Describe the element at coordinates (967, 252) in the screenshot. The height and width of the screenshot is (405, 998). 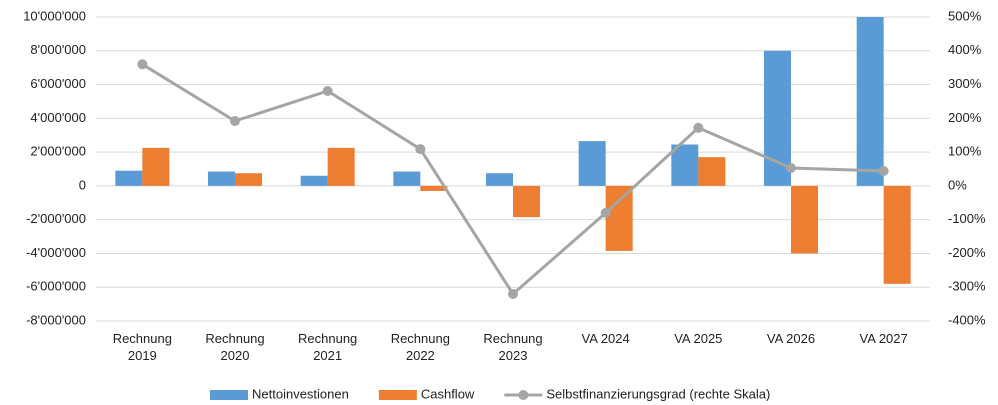
I see `y2-tick-label: -200%` at that location.